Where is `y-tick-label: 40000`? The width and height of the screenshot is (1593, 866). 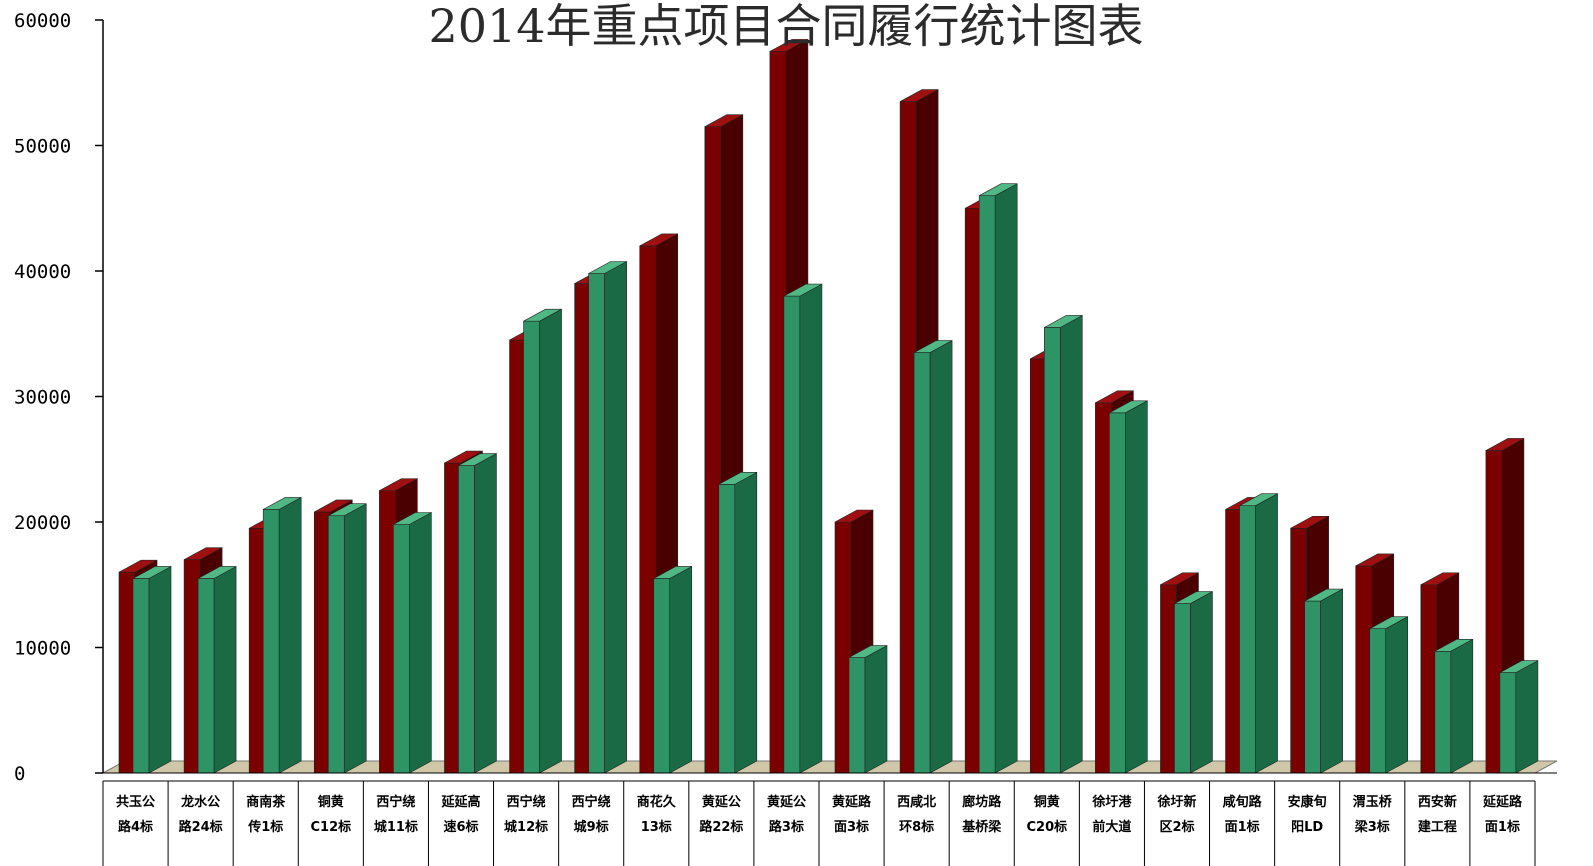
y-tick-label: 40000 is located at coordinates (42, 272).